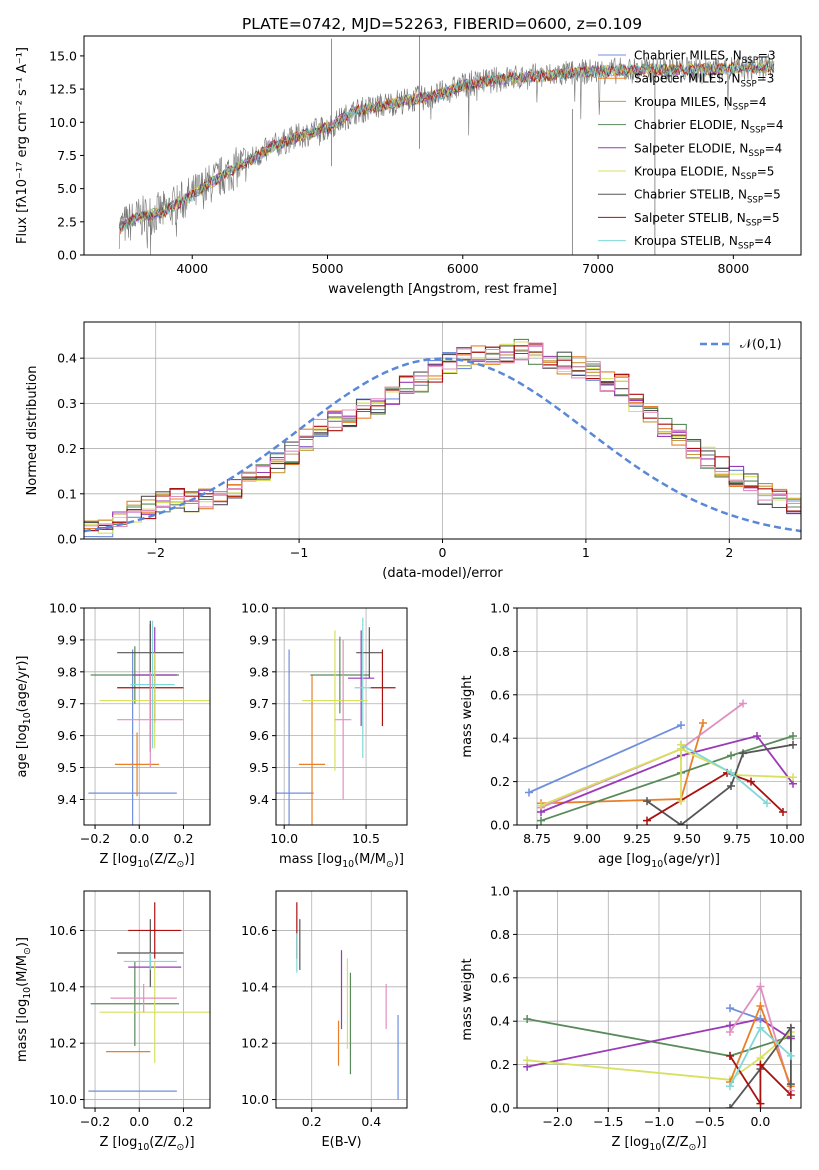  What do you see at coordinates (67, 799) in the screenshot?
I see `y-tick-label: 9.4` at bounding box center [67, 799].